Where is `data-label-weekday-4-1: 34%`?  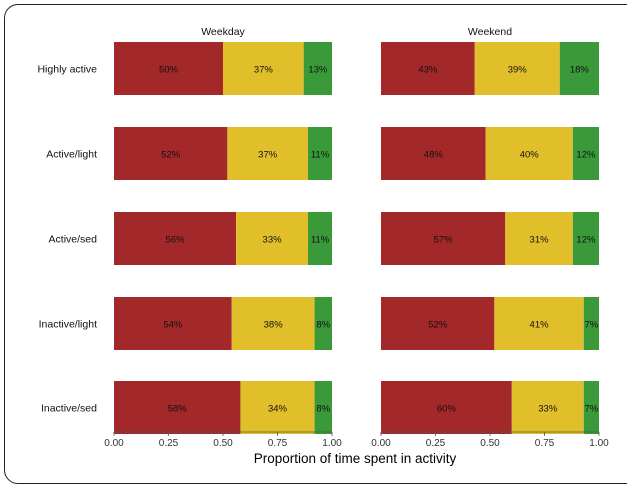 data-label-weekday-4-1: 34% is located at coordinates (278, 409).